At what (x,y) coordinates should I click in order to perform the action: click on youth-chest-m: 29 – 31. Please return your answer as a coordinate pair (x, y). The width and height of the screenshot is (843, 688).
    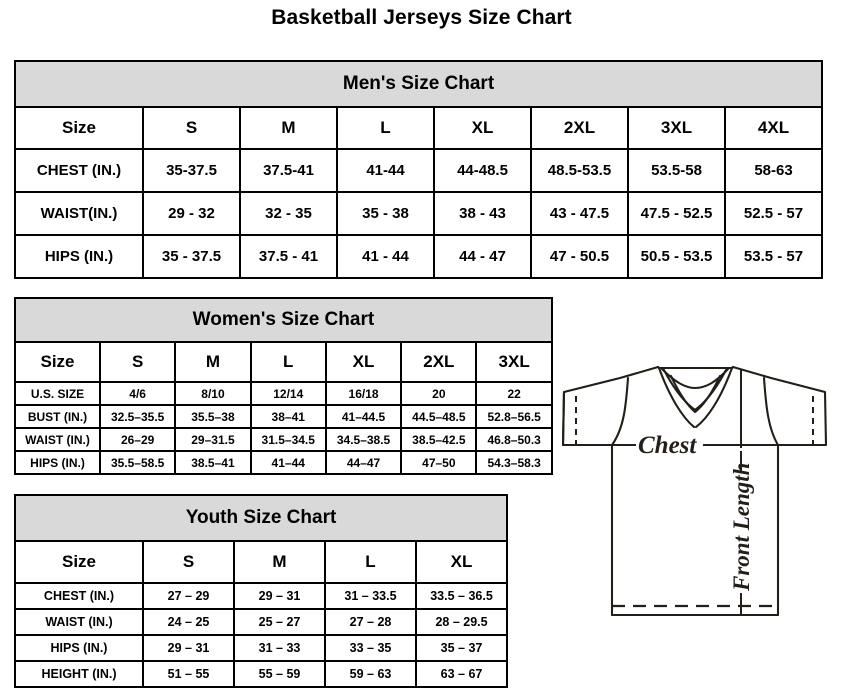
    Looking at the image, I should click on (279, 596).